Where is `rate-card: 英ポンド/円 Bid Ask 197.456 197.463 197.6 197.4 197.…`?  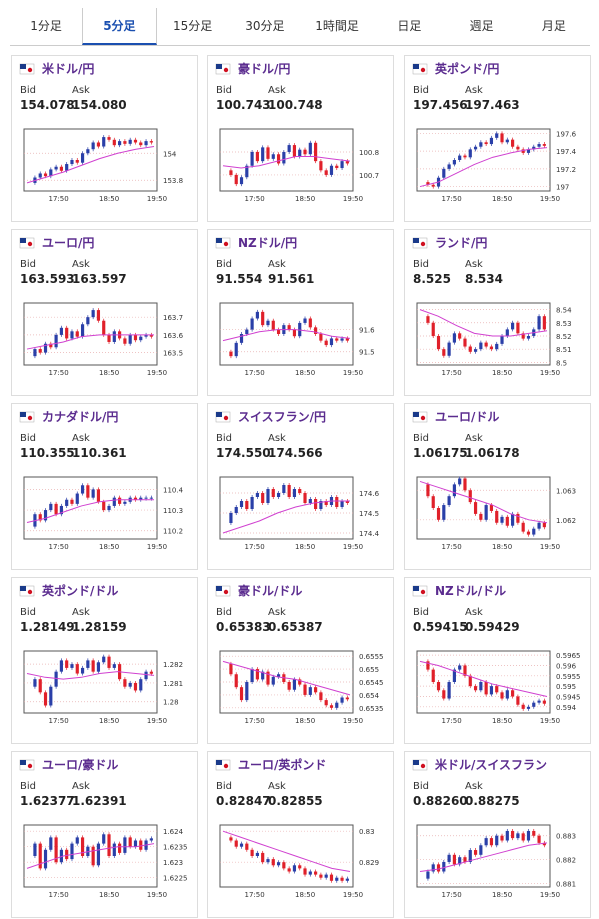
rate-card: 英ポンド/円 Bid Ask 197.456 197.463 197.6 197.4 197.… is located at coordinates (497, 138).